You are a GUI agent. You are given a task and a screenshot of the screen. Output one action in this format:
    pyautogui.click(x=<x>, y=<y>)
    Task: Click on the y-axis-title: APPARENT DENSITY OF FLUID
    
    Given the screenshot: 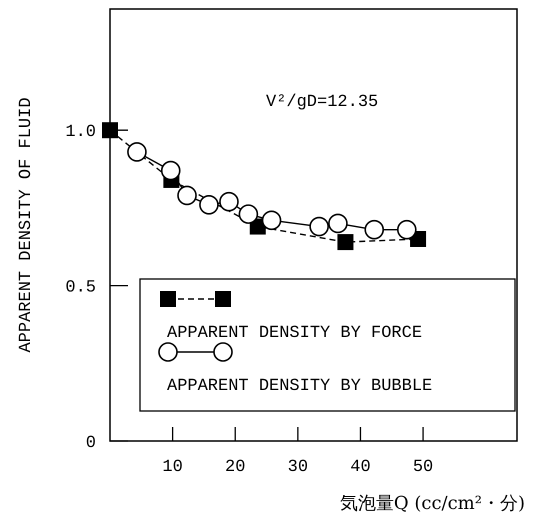 What is the action you would take?
    pyautogui.click(x=26, y=225)
    